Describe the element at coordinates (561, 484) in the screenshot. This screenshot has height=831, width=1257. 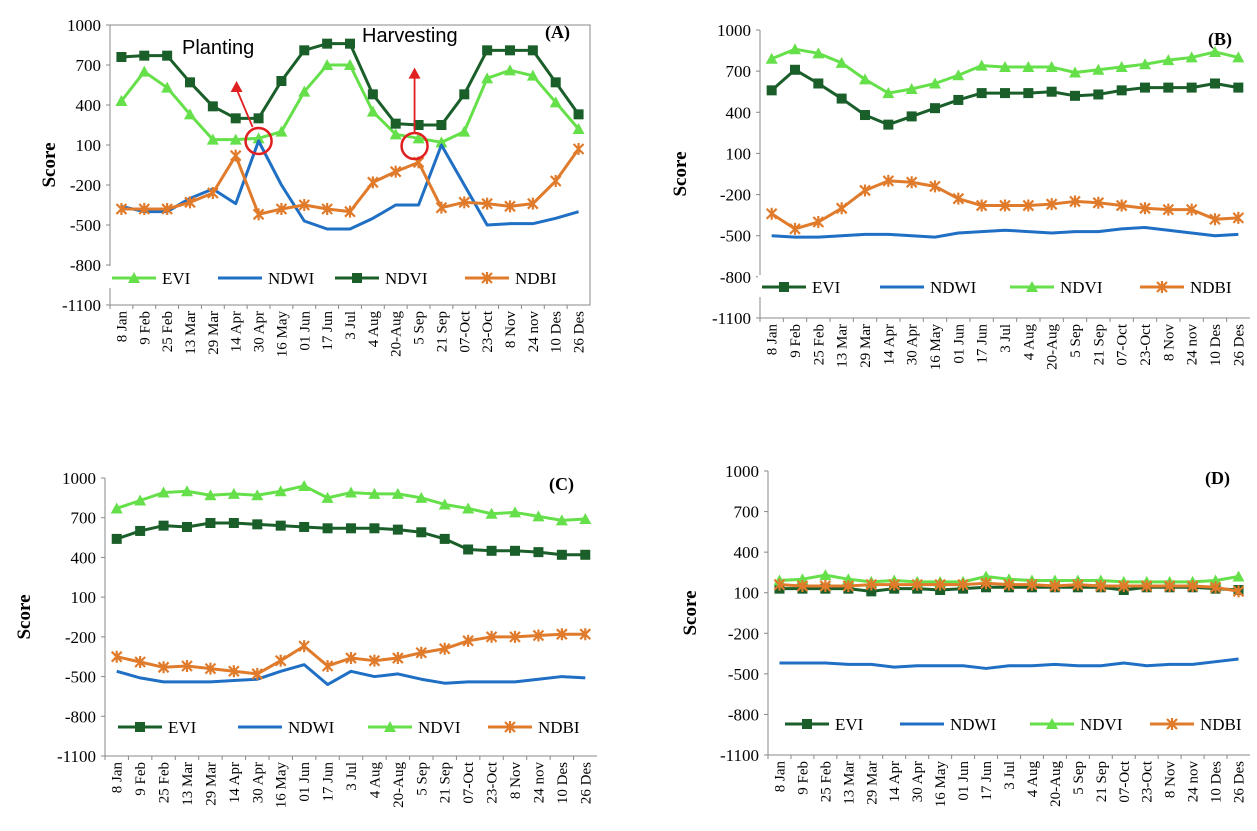
I see `panel-tag: (C)` at that location.